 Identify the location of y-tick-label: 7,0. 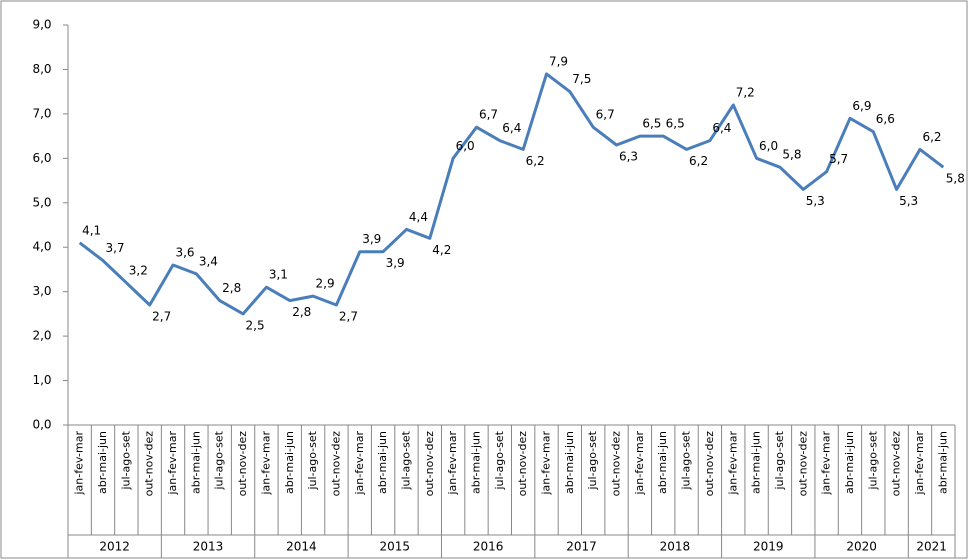
(41, 113).